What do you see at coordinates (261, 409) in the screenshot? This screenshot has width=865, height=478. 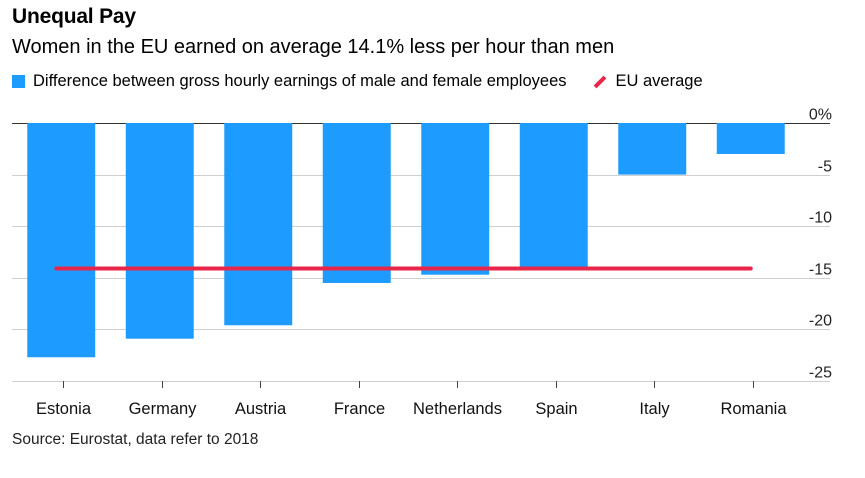 I see `x-tick-label: Austria` at bounding box center [261, 409].